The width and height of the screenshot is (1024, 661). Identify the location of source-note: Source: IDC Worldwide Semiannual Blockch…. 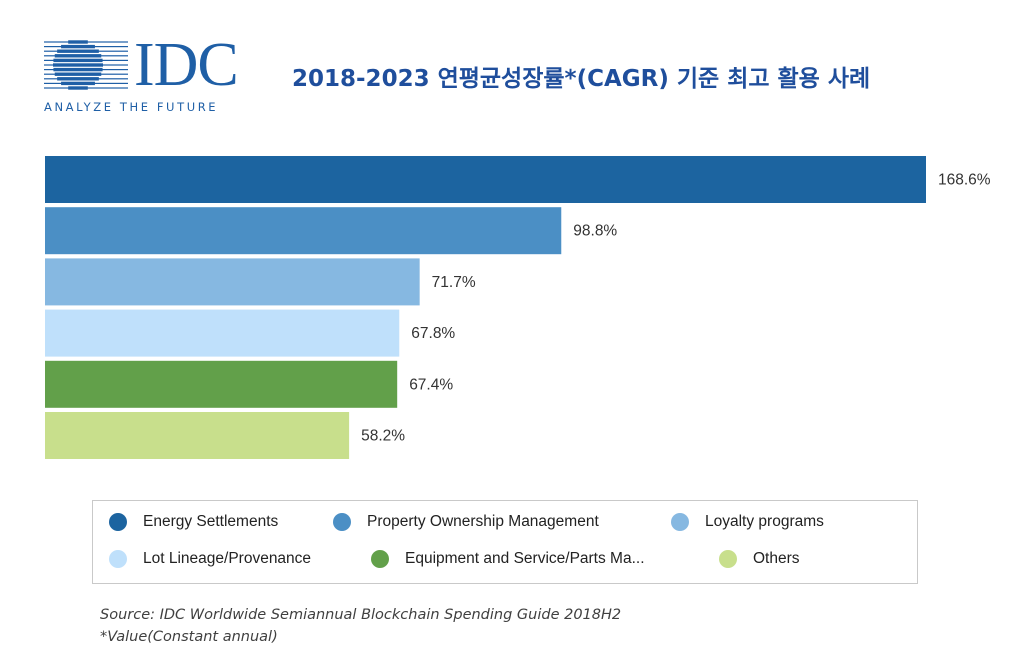
(360, 626).